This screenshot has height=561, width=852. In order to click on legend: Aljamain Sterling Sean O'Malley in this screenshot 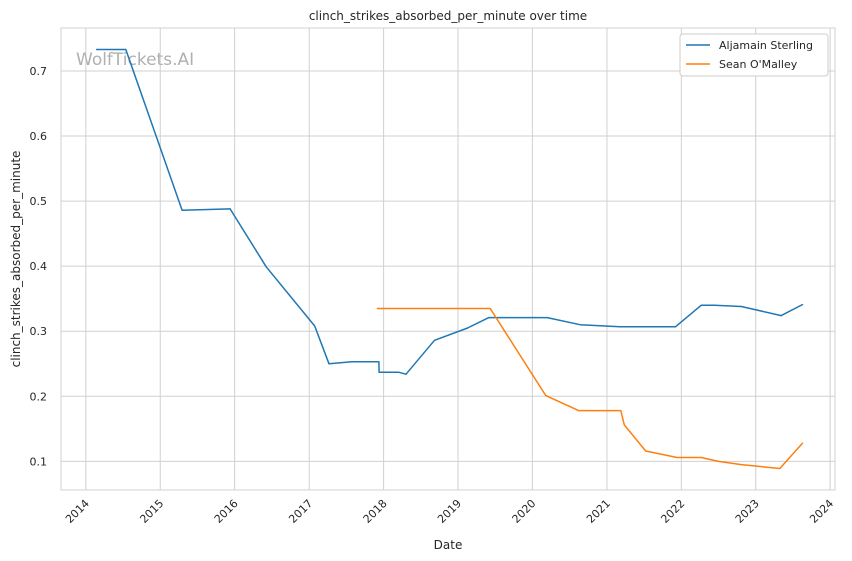, I will do `click(754, 55)`.